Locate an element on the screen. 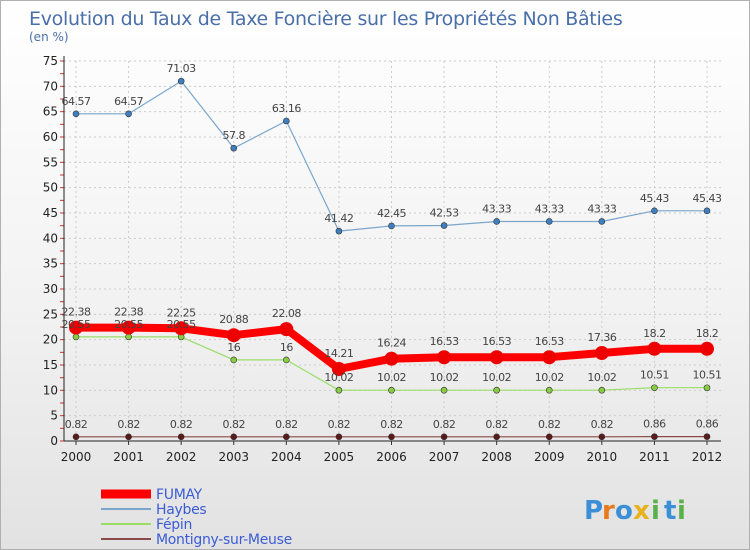 This screenshot has height=550, width=750. y-tick-label: 30 is located at coordinates (50, 289).